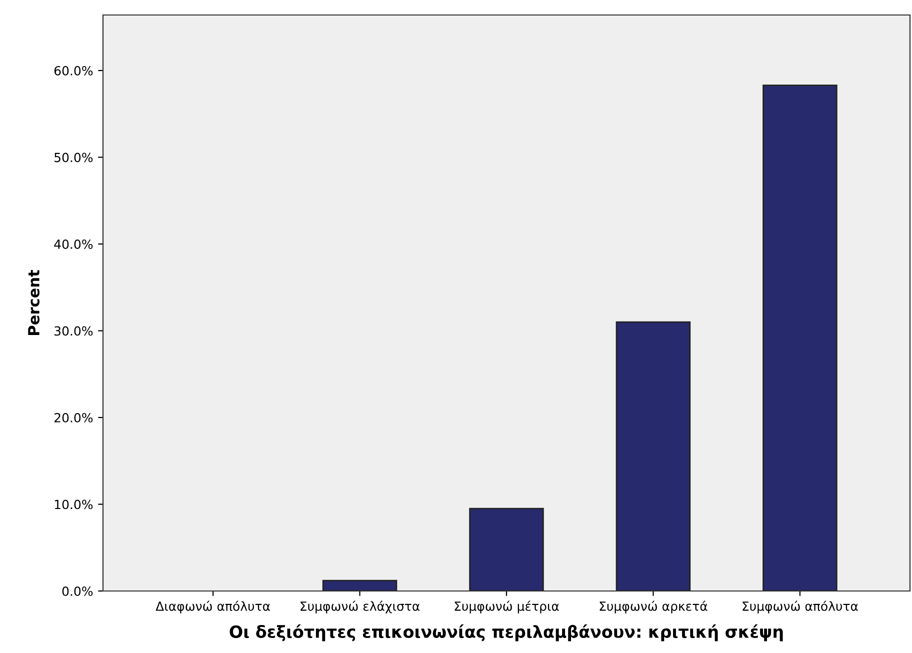 This screenshot has width=912, height=653. I want to click on x-tick-label: Συμφωνώ ελάχιστα, so click(360, 607).